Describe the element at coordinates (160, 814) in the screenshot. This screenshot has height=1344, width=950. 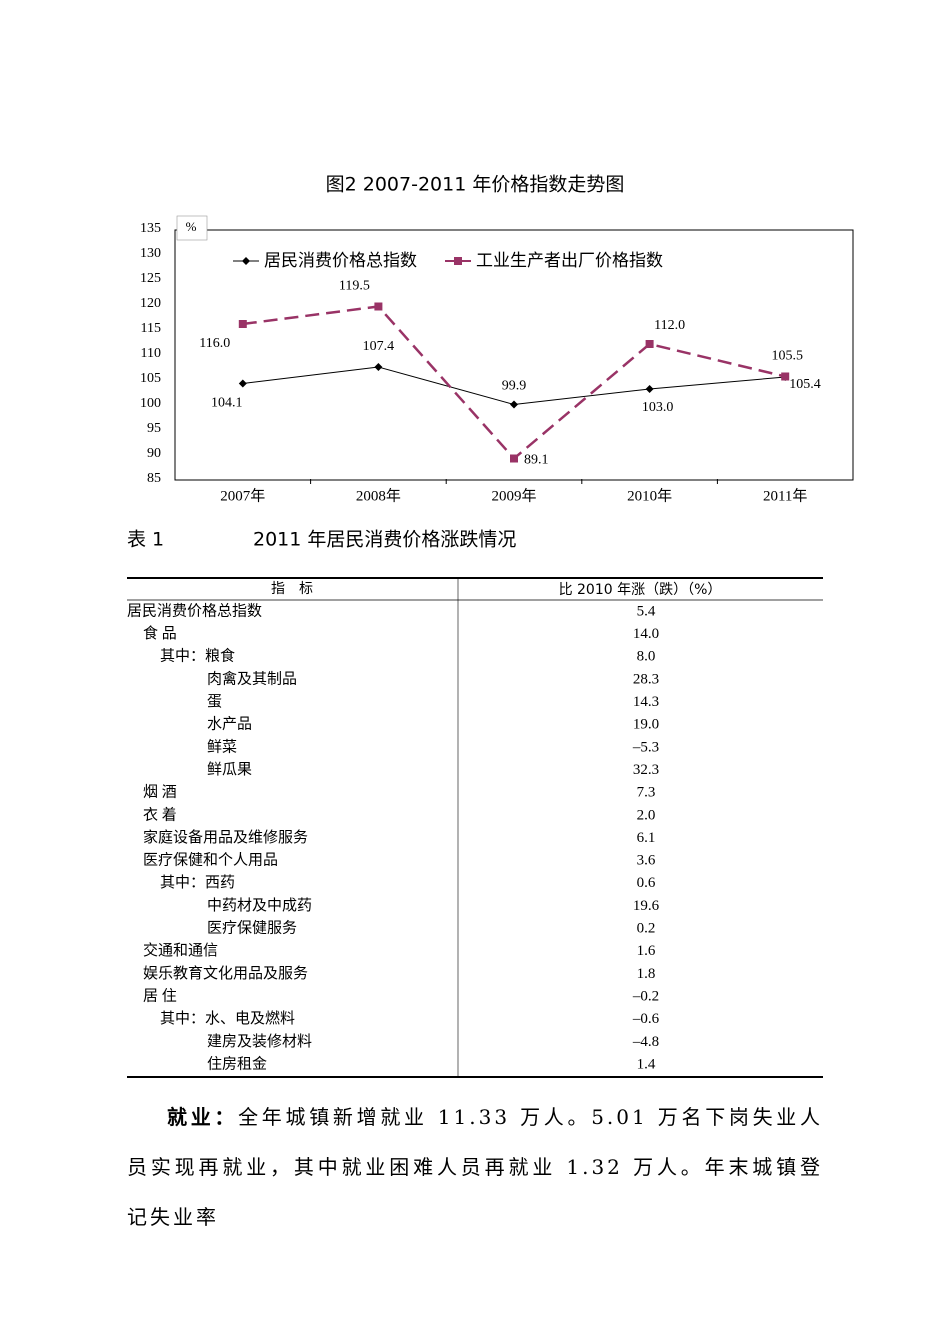
I see `table-cell: 衣 着` at that location.